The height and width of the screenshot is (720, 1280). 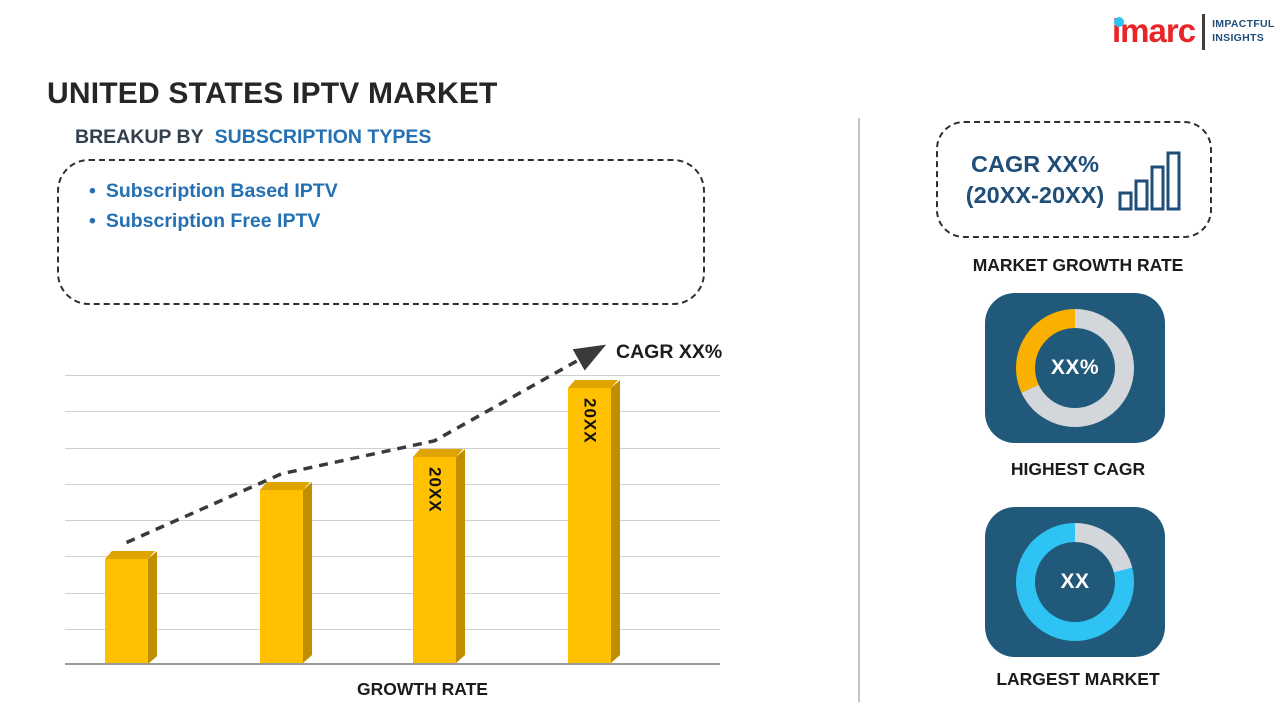 What do you see at coordinates (1119, 22) in the screenshot?
I see `logo-dot-icon` at bounding box center [1119, 22].